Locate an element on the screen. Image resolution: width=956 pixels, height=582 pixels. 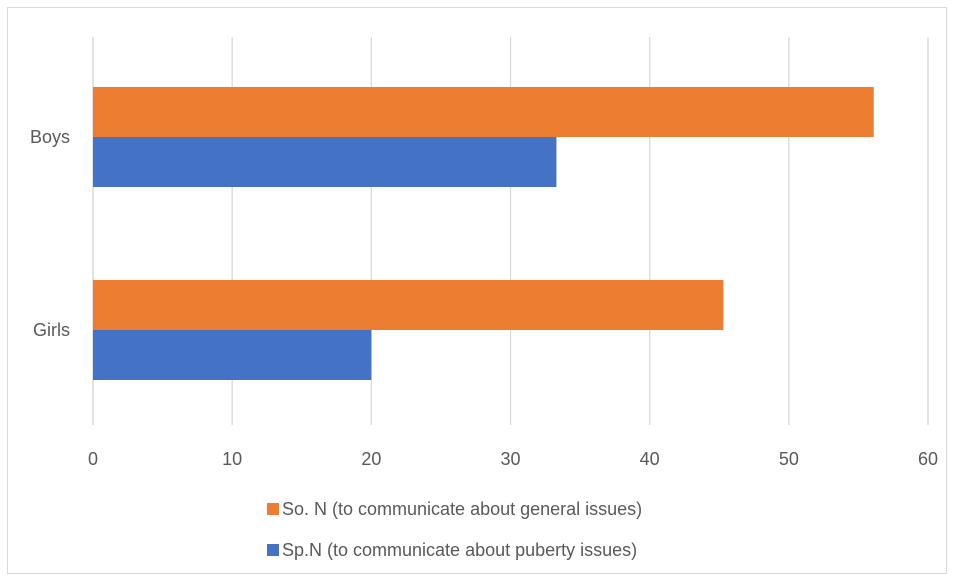
category-label-girls: Girls is located at coordinates (51, 330).